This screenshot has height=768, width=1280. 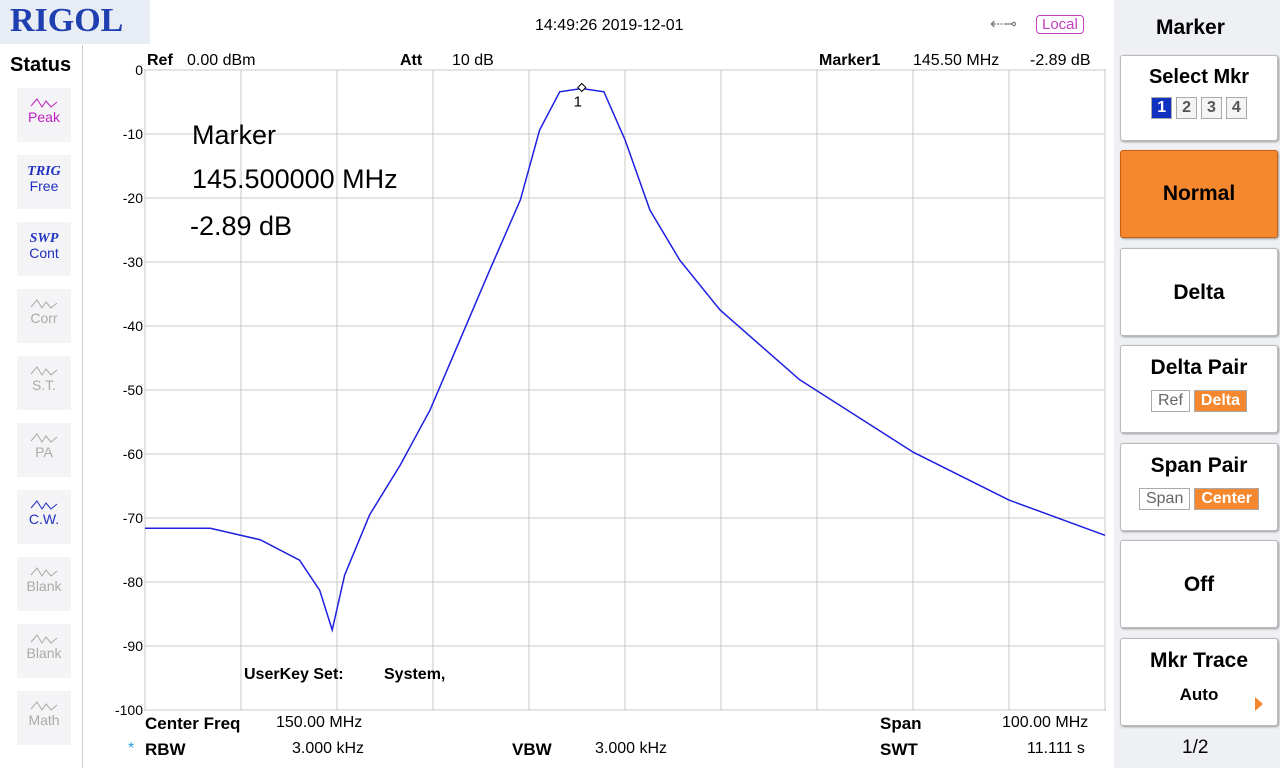 I want to click on mkr-option: 3, so click(x=1211, y=108).